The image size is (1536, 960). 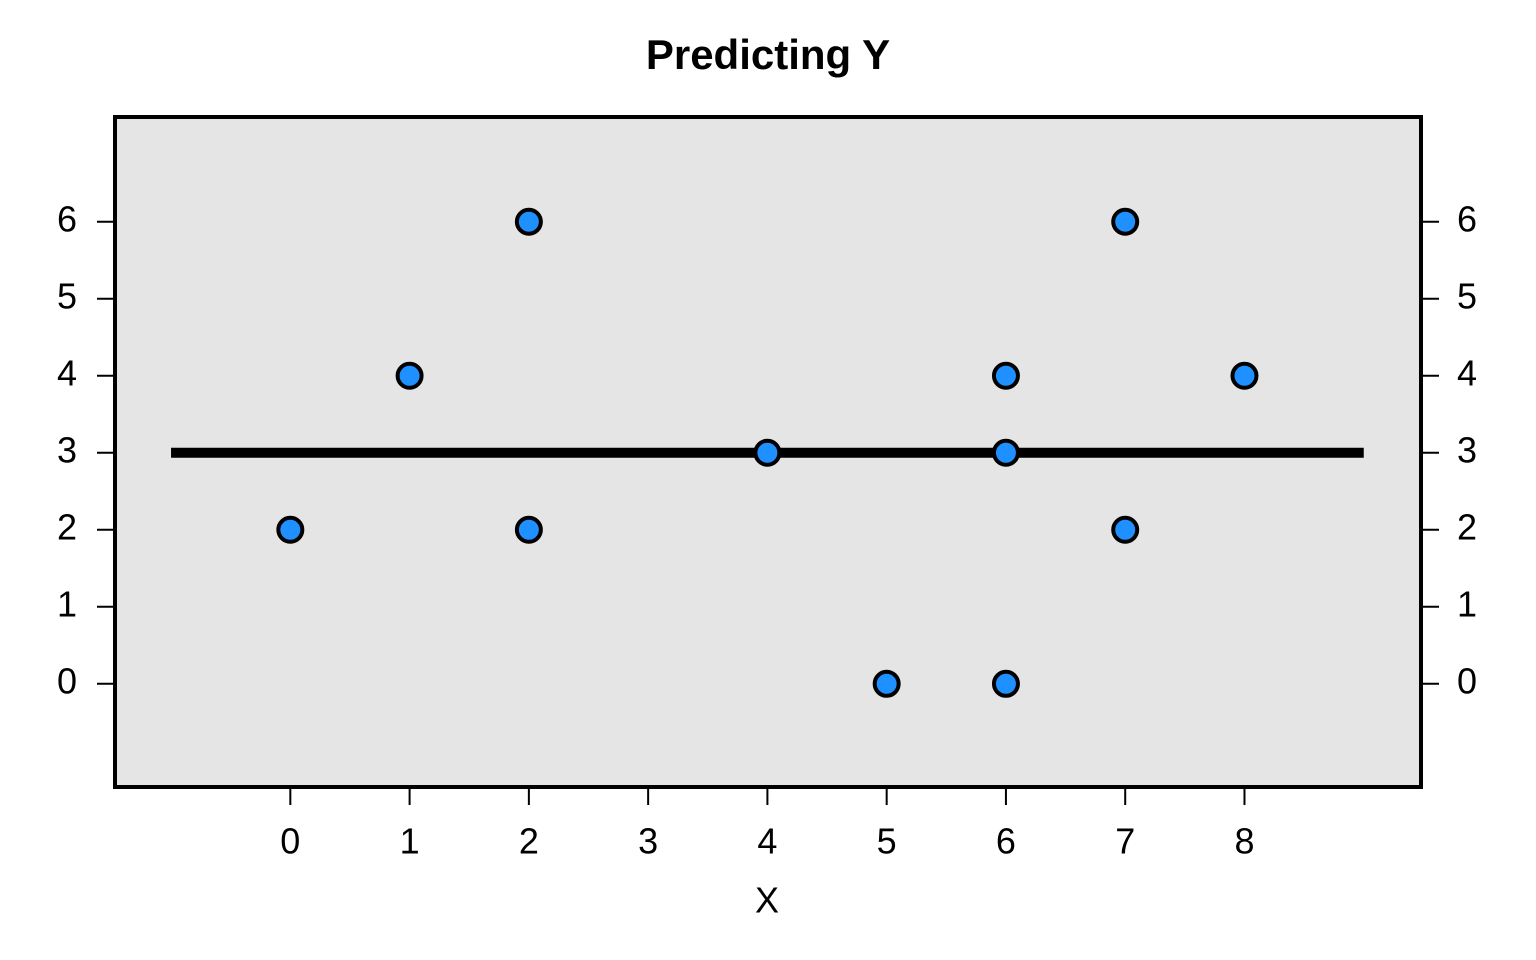 I want to click on y-tick-label: 2, so click(x=67, y=526).